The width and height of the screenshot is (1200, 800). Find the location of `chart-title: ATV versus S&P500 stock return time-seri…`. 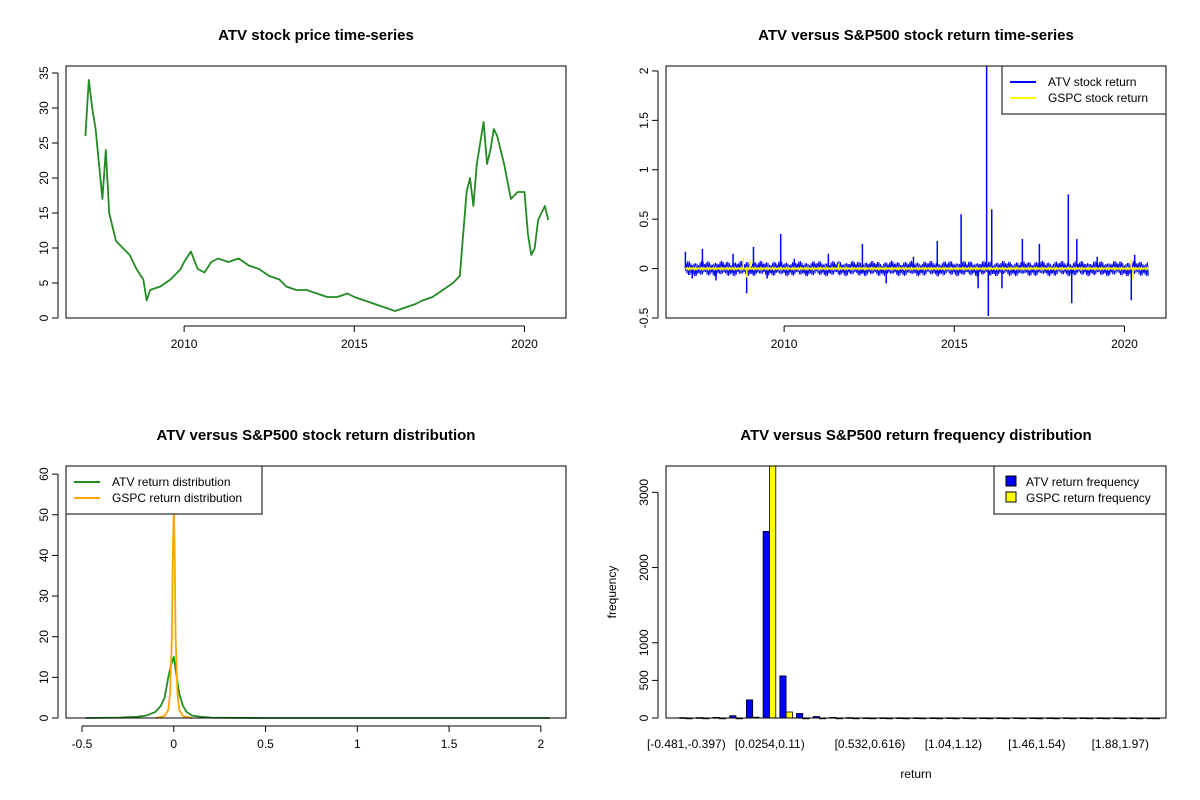

chart-title: ATV versus S&P500 stock return time-seri… is located at coordinates (916, 35).